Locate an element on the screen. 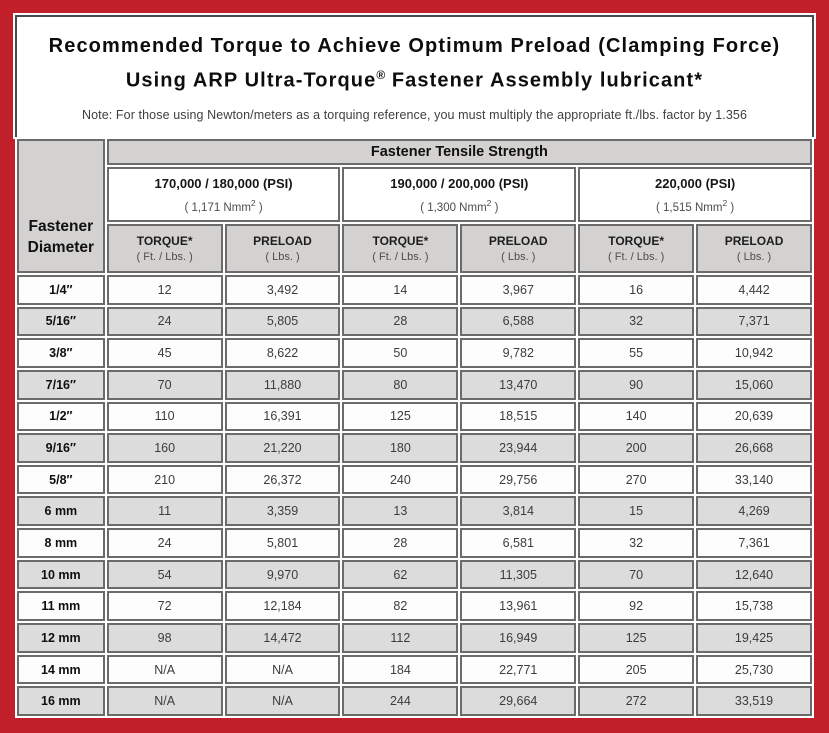 The image size is (829, 733). preload-column-header-2: PRELOAD ( Lbs. ) is located at coordinates (518, 248).